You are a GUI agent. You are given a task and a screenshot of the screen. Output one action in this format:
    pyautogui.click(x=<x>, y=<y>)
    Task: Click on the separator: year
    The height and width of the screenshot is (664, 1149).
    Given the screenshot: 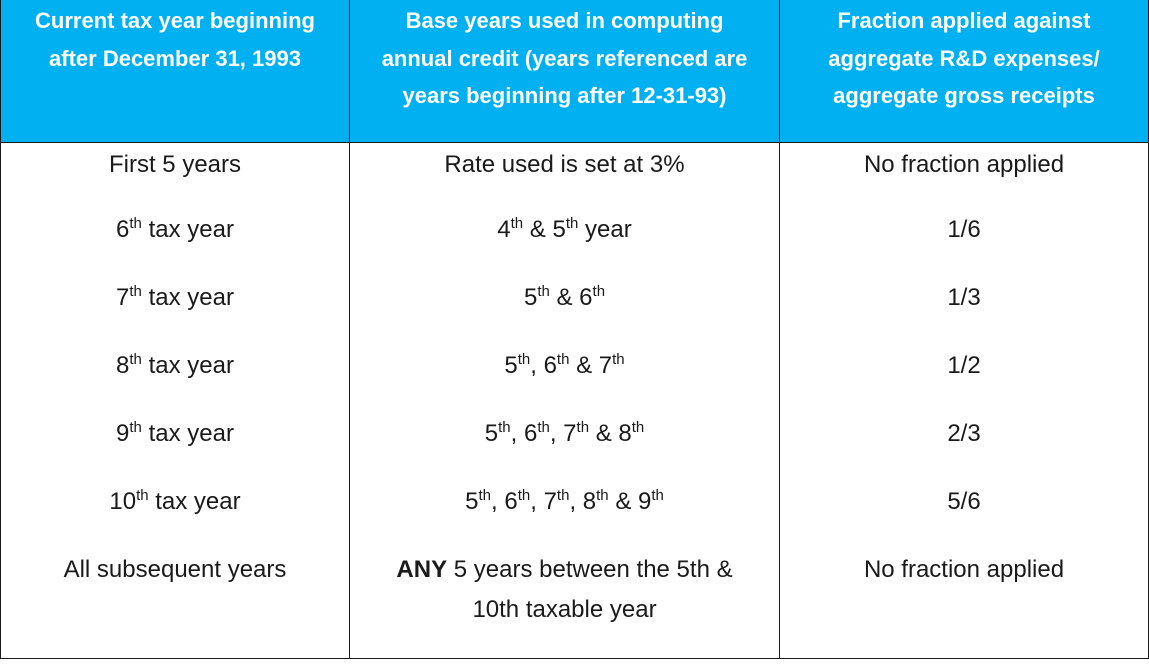 What is the action you would take?
    pyautogui.click(x=605, y=229)
    